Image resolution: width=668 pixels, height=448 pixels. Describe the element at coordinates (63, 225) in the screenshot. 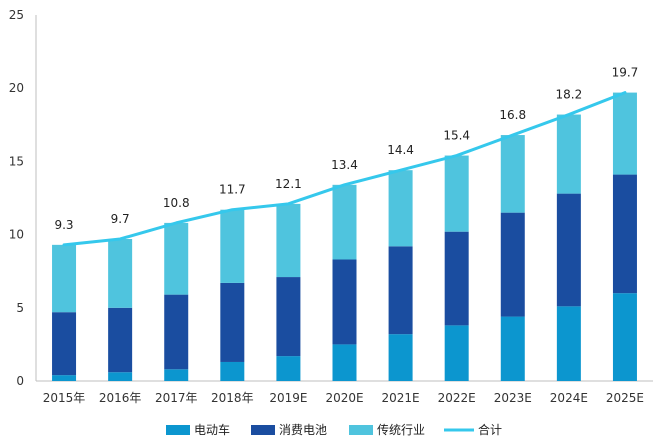

I see `total-data-label: 9.3` at that location.